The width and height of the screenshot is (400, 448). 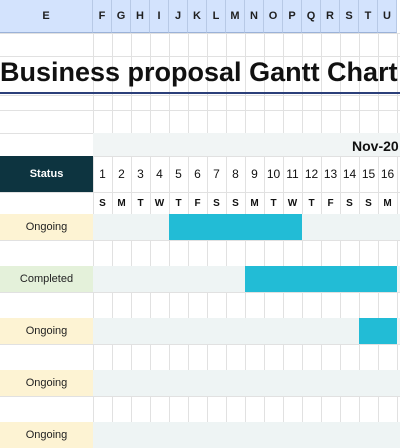 What do you see at coordinates (46, 174) in the screenshot?
I see `status-header-cell: Status` at bounding box center [46, 174].